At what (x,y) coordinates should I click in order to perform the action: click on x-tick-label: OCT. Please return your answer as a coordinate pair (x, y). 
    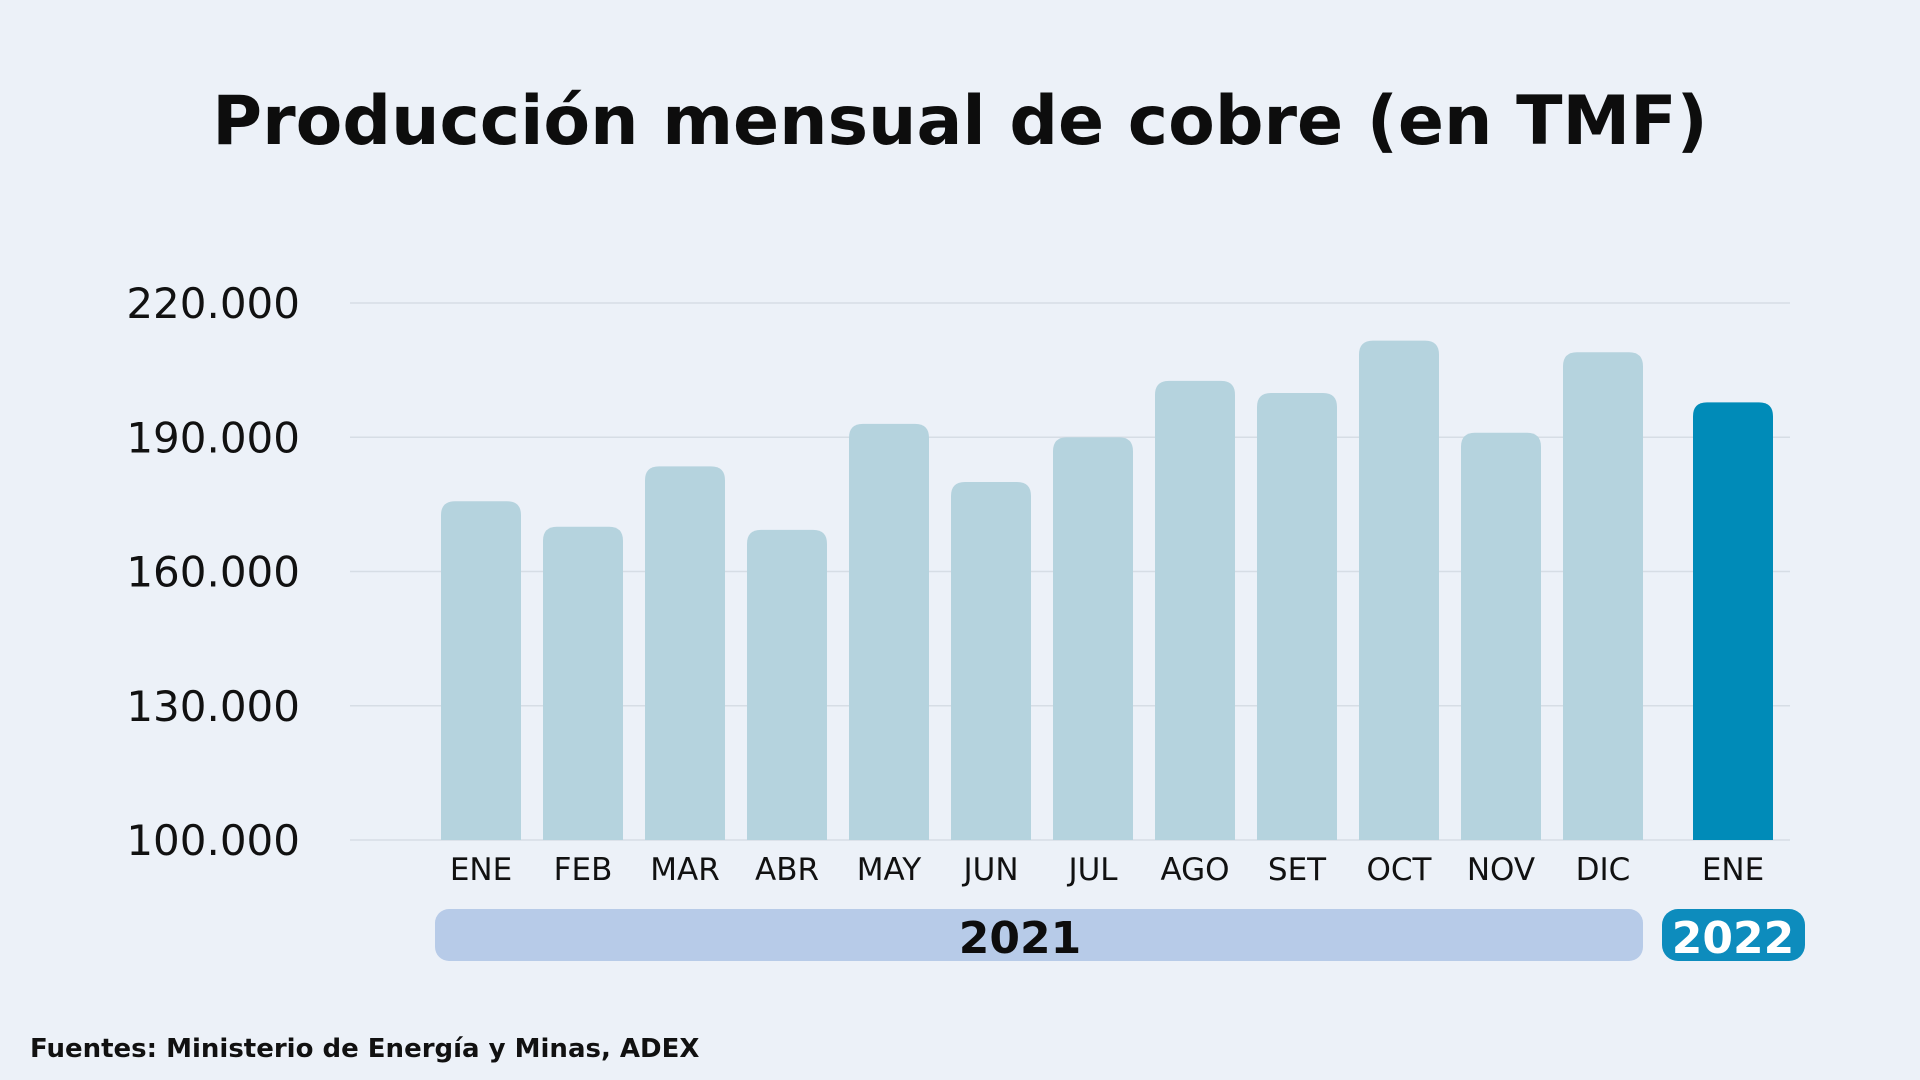
    Looking at the image, I should click on (1400, 870).